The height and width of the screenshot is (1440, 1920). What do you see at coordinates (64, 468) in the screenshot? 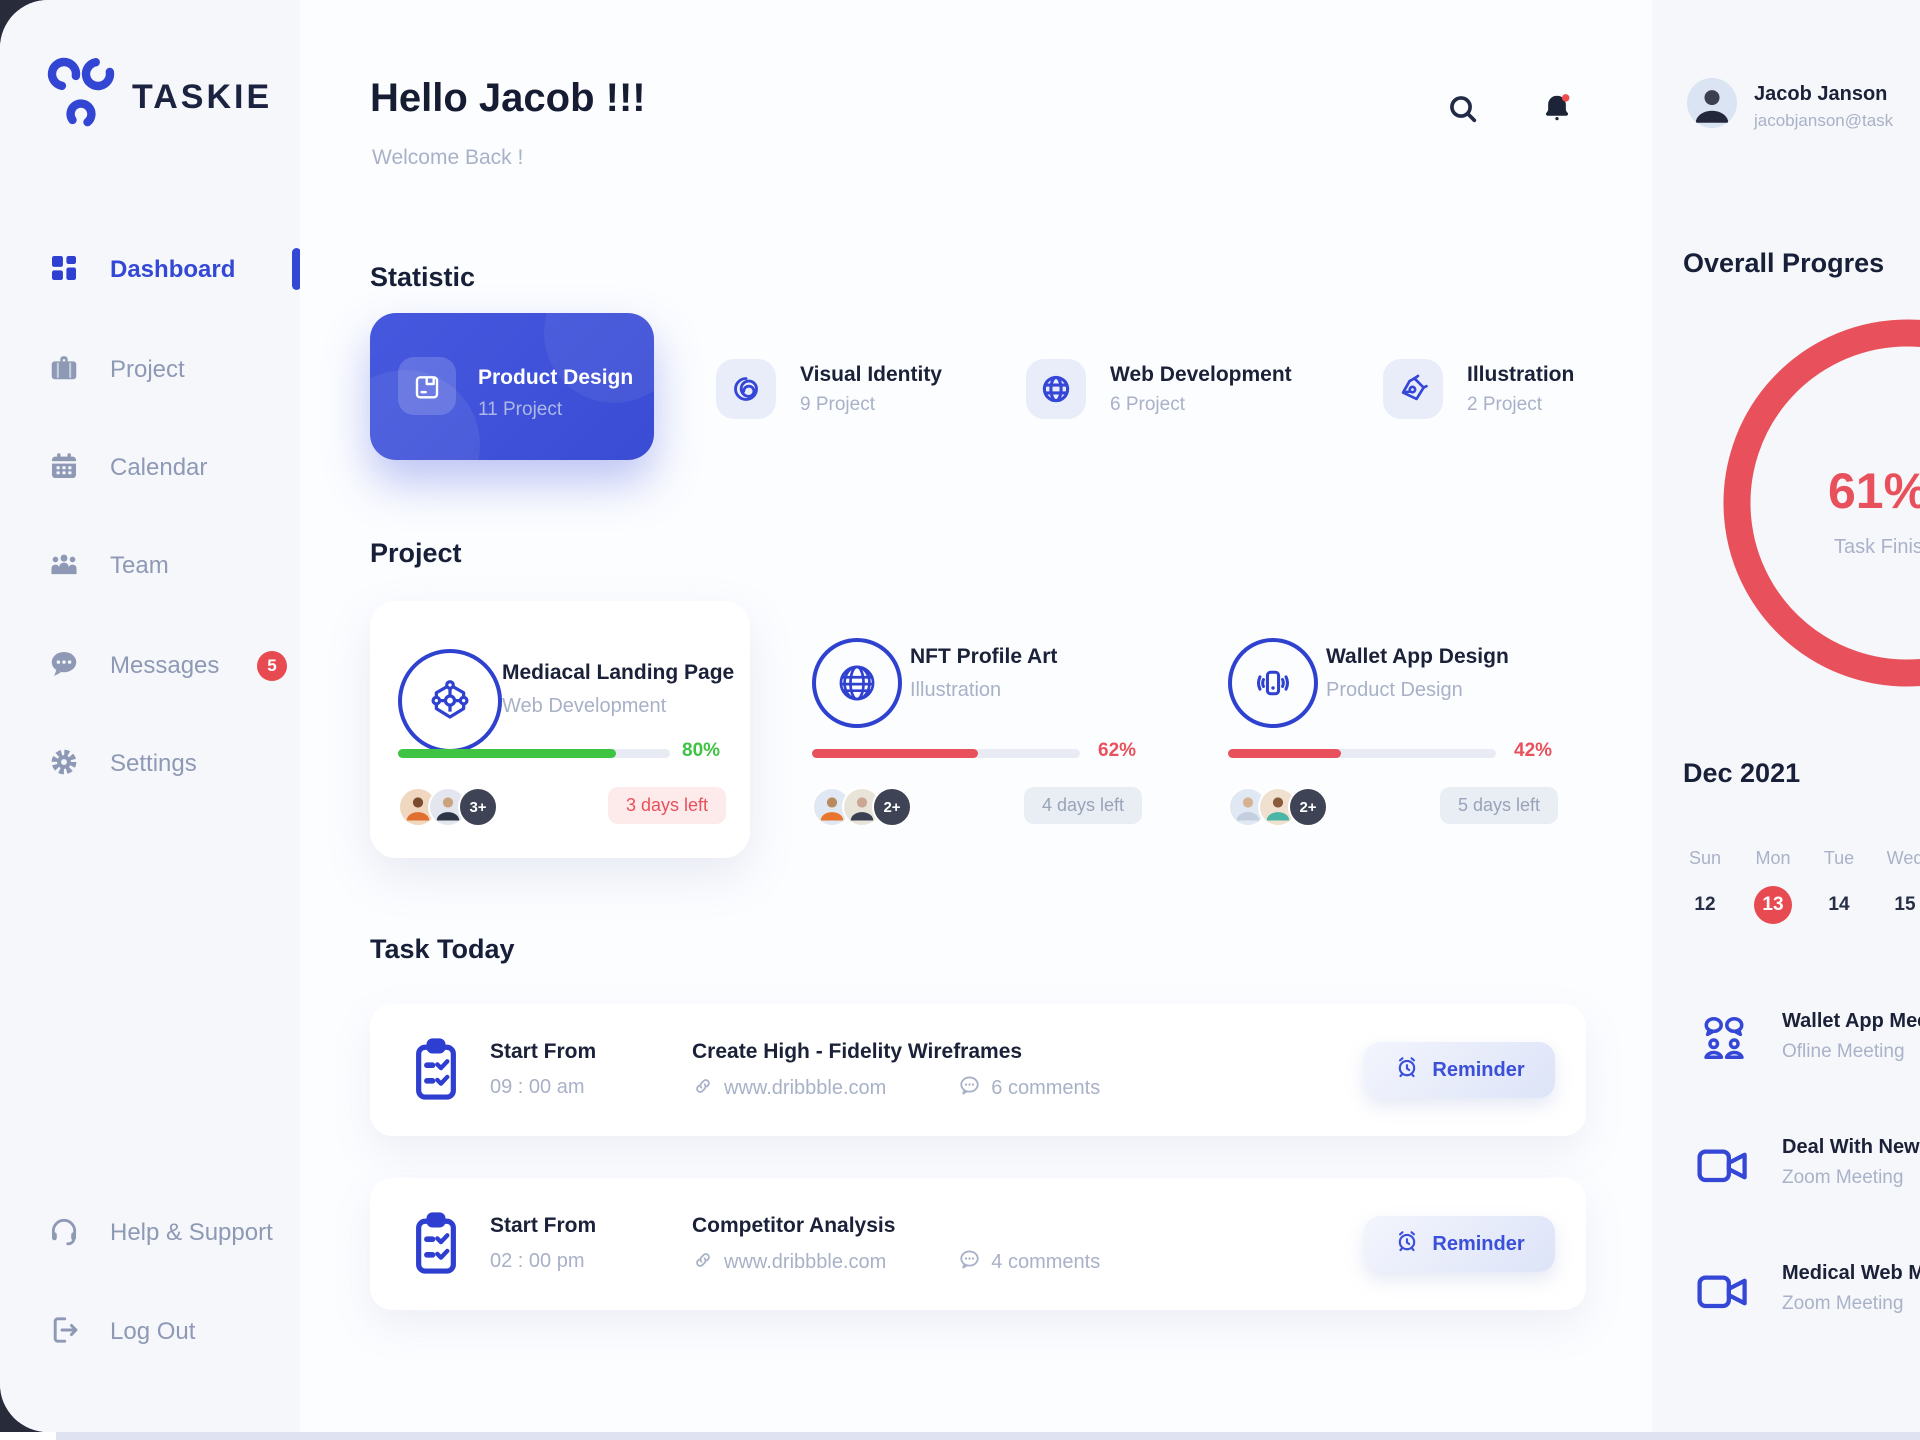
I see `calendar-icon` at bounding box center [64, 468].